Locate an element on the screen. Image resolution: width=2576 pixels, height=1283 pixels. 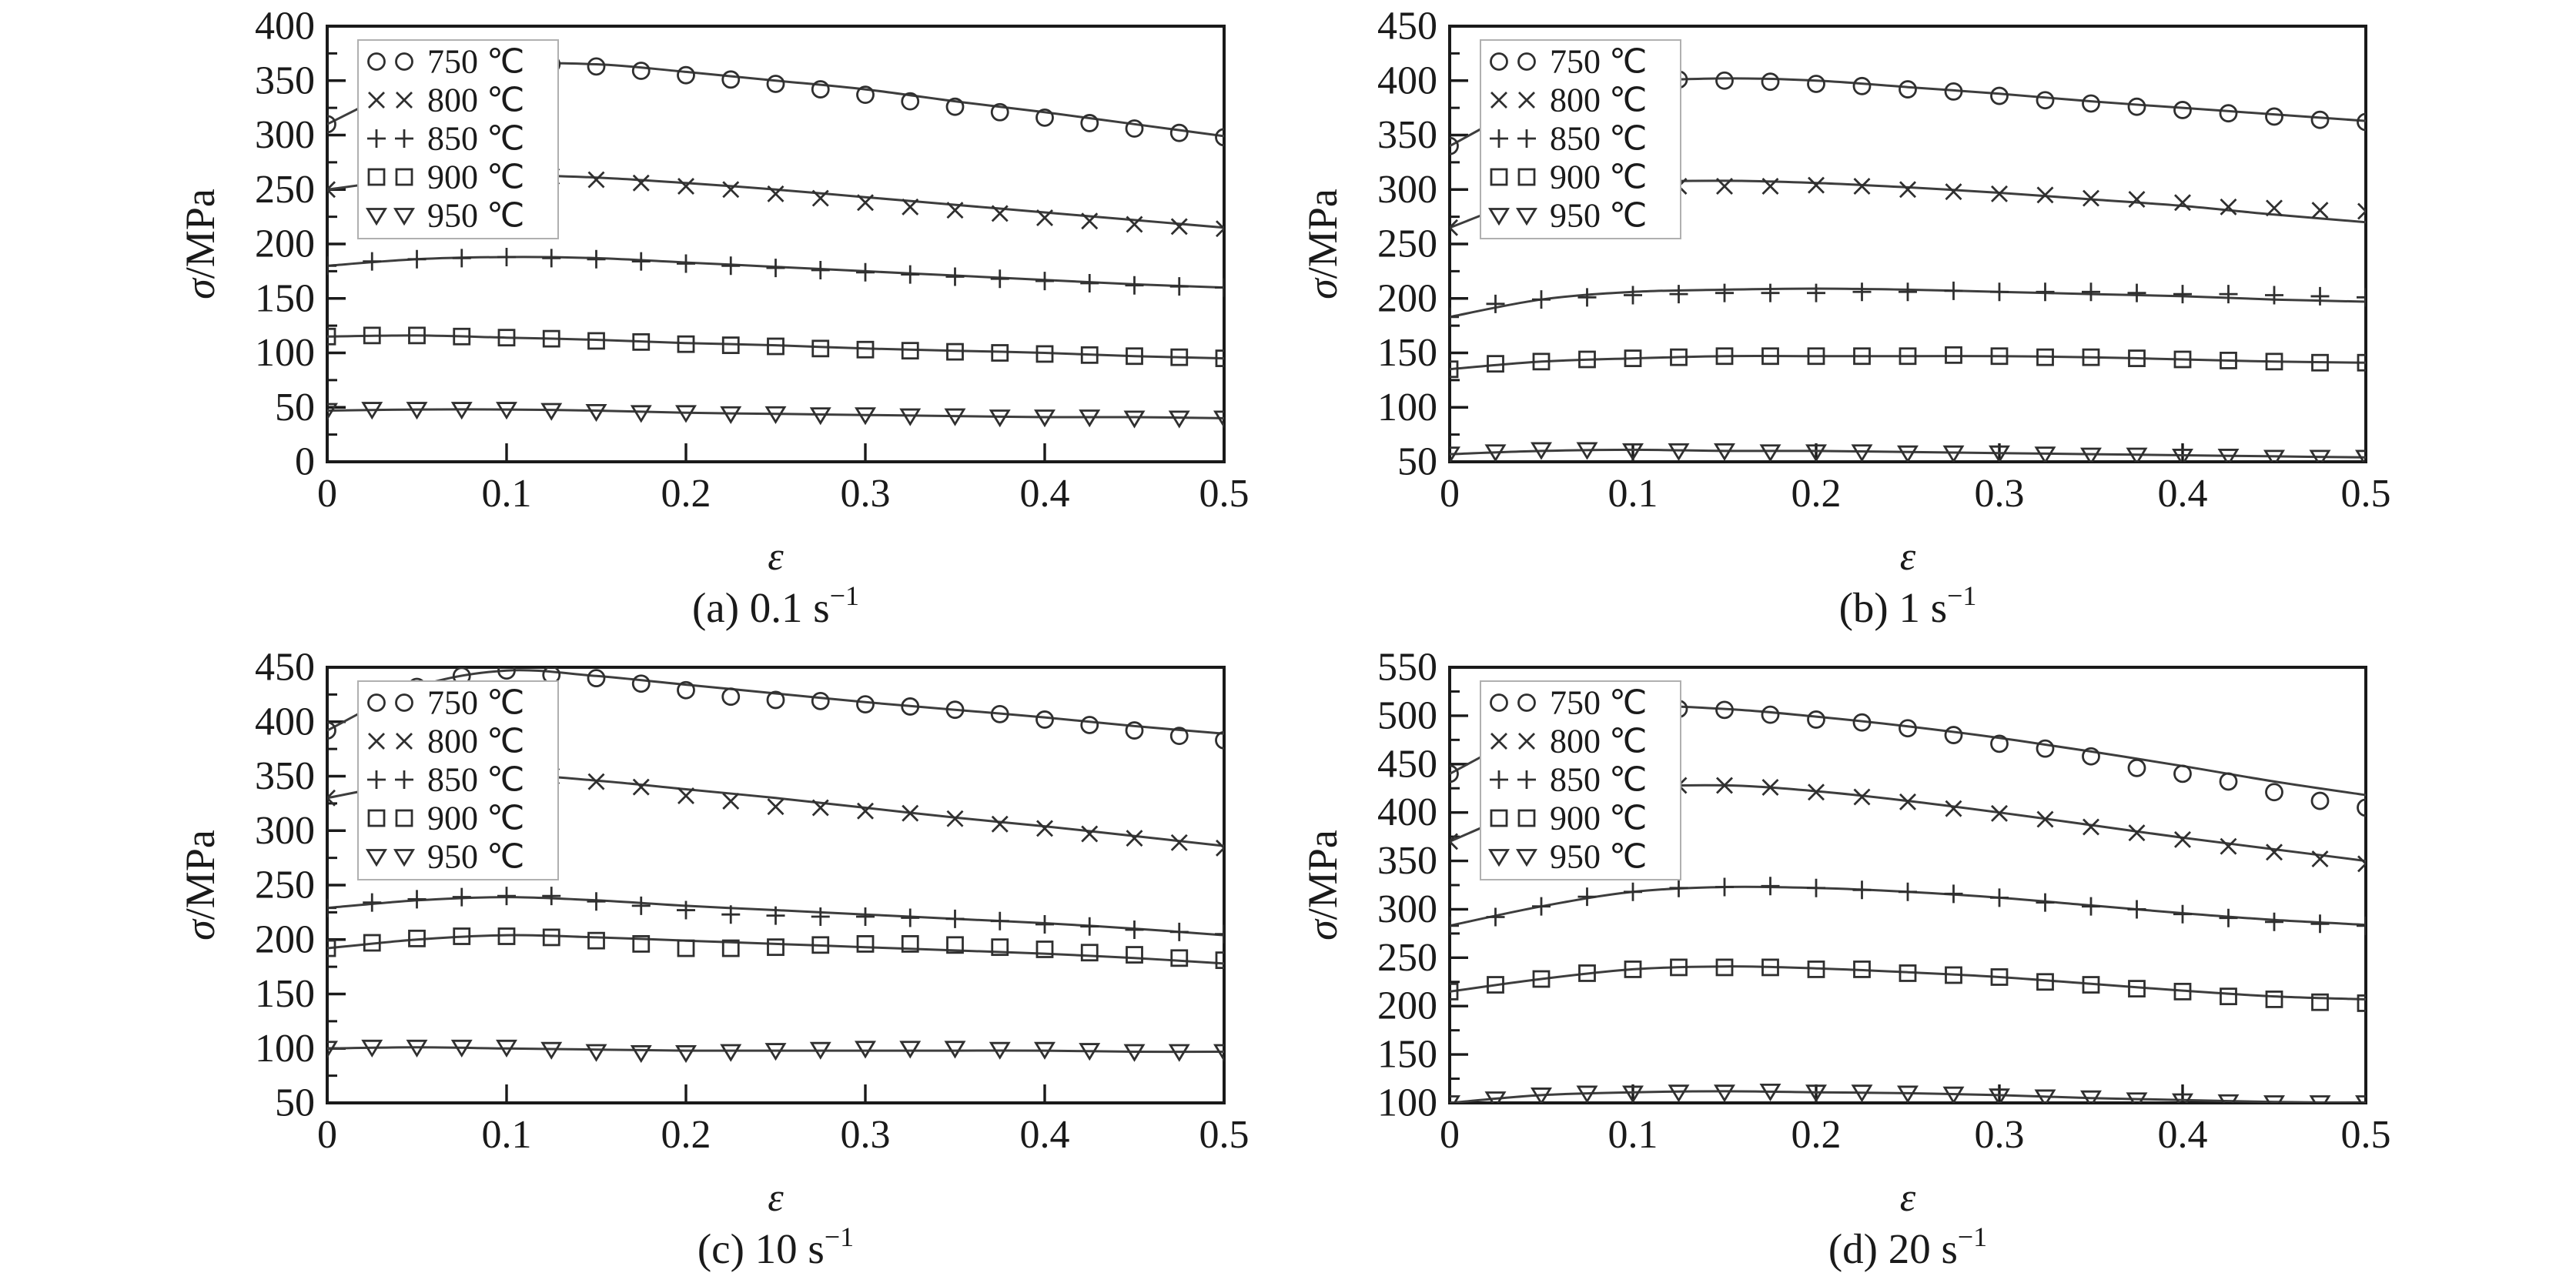
legend-marker-square is located at coordinates (1499, 818).